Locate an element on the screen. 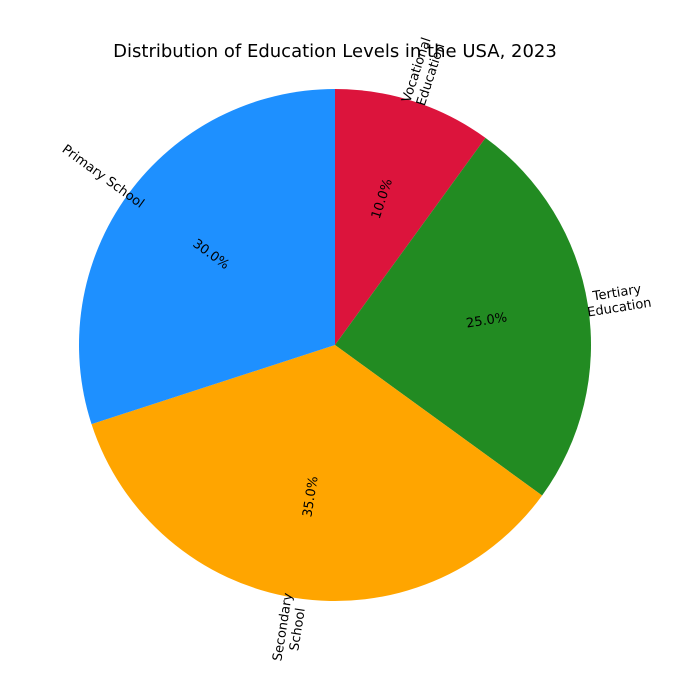  slice-percentage-label: 35.0% is located at coordinates (310, 496).